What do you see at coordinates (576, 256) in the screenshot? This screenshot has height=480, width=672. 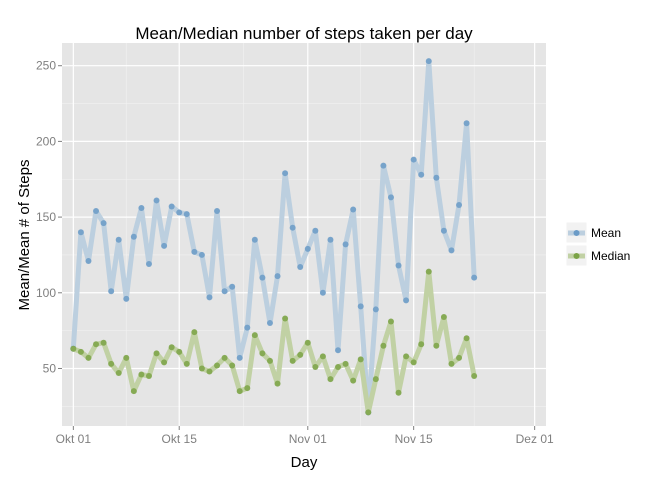 I see `legend-point-median` at bounding box center [576, 256].